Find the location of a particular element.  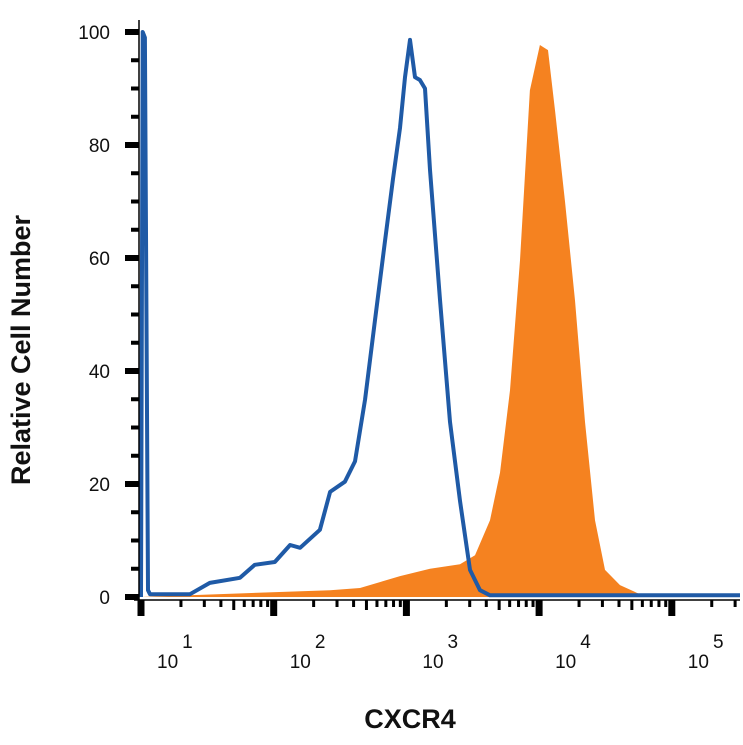

y-tick-label: 80 is located at coordinates (99, 146).